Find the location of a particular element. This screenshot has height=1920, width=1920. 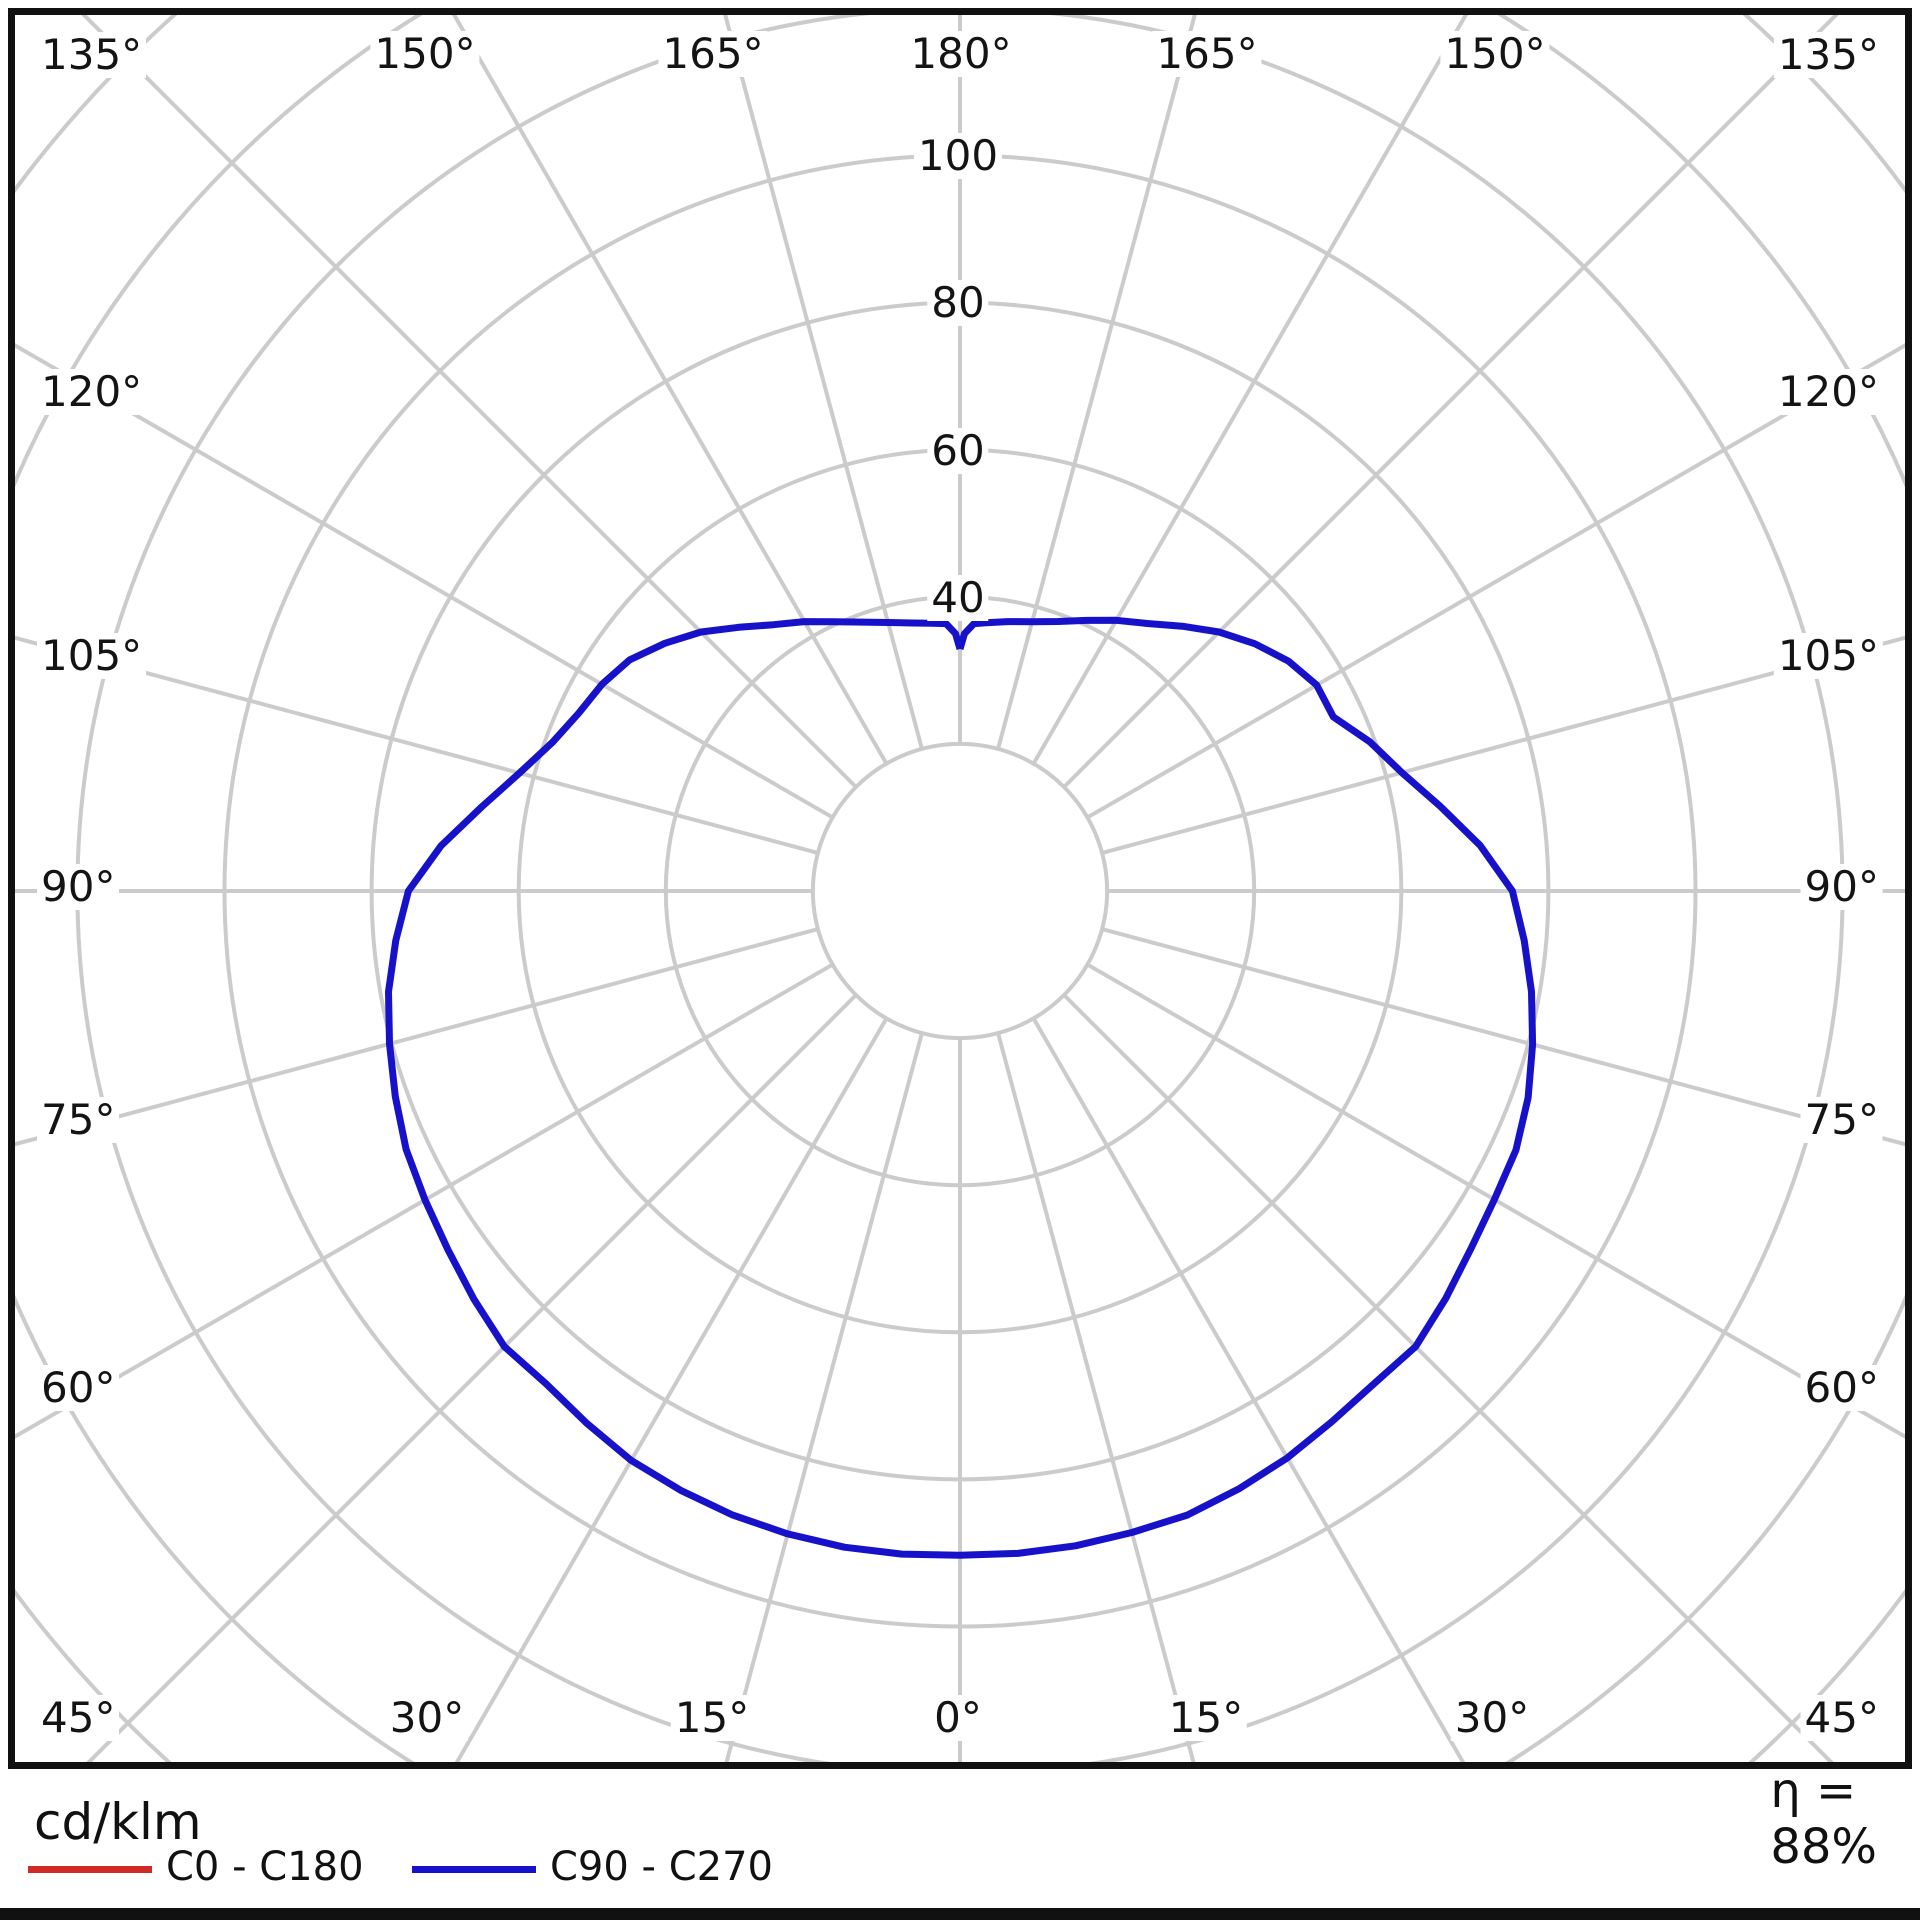

angle-label-4: 165° is located at coordinates (1207, 54).